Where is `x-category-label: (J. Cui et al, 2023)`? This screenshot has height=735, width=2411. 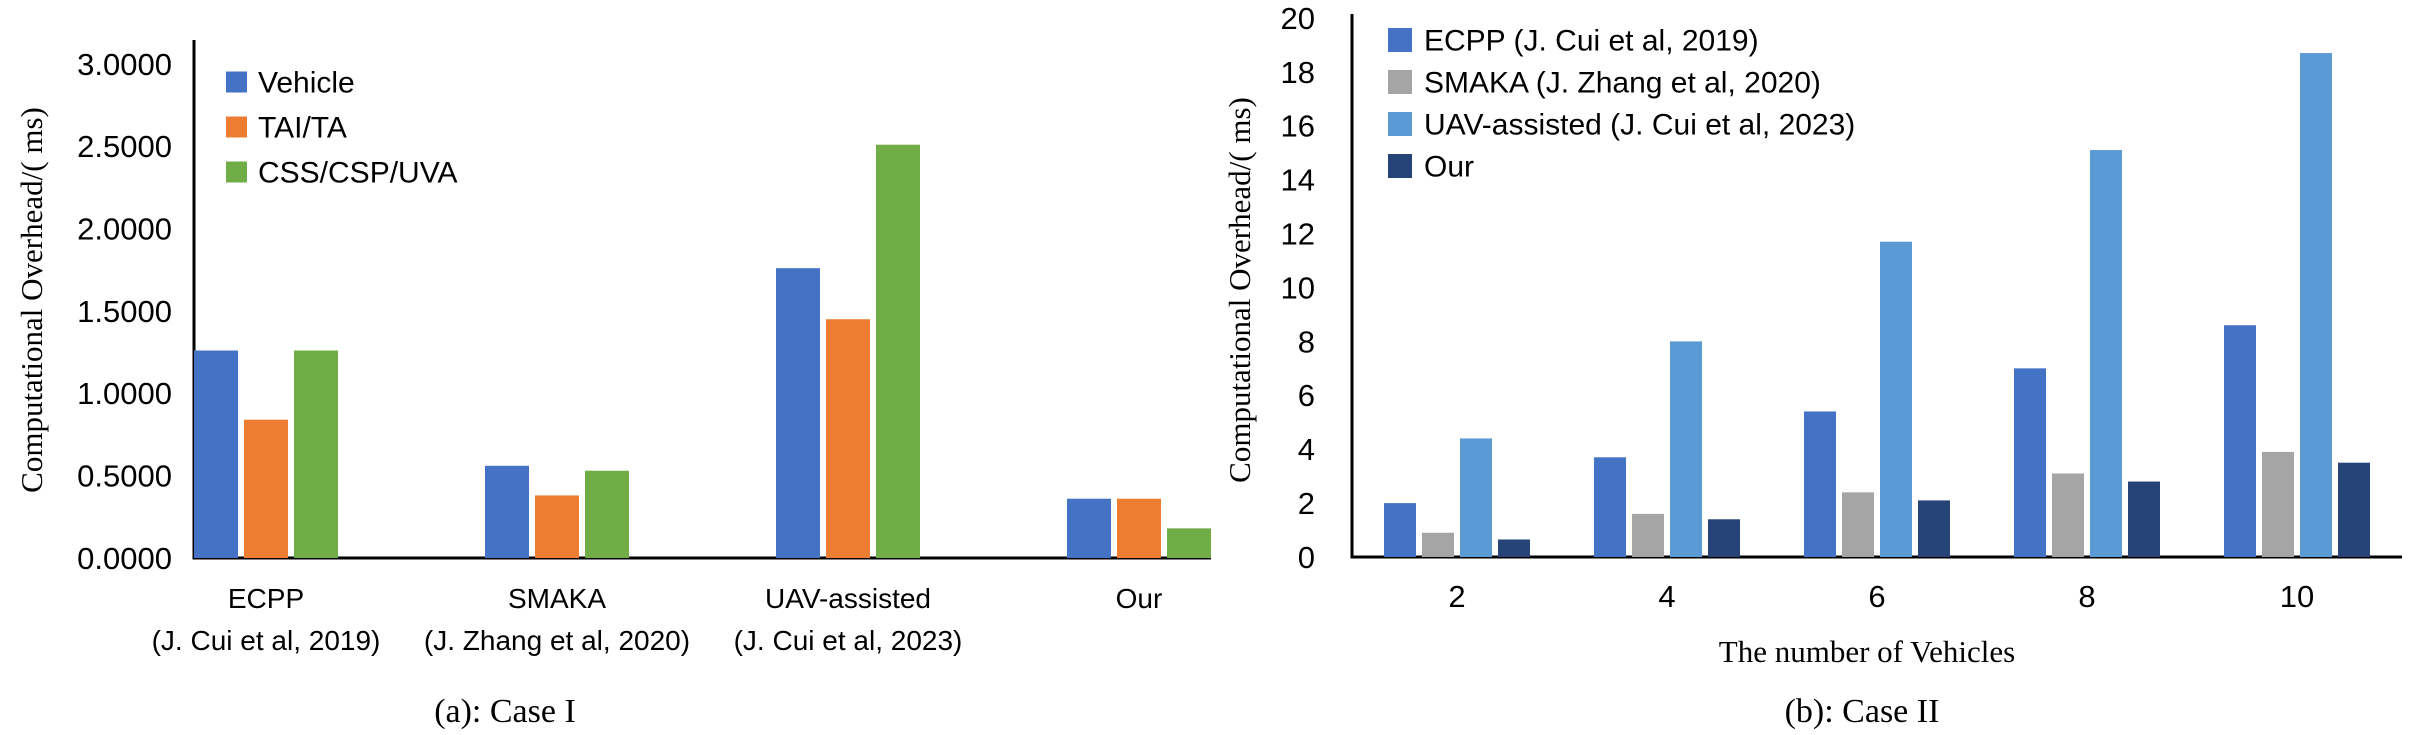
x-category-label: (J. Cui et al, 2023) is located at coordinates (848, 640).